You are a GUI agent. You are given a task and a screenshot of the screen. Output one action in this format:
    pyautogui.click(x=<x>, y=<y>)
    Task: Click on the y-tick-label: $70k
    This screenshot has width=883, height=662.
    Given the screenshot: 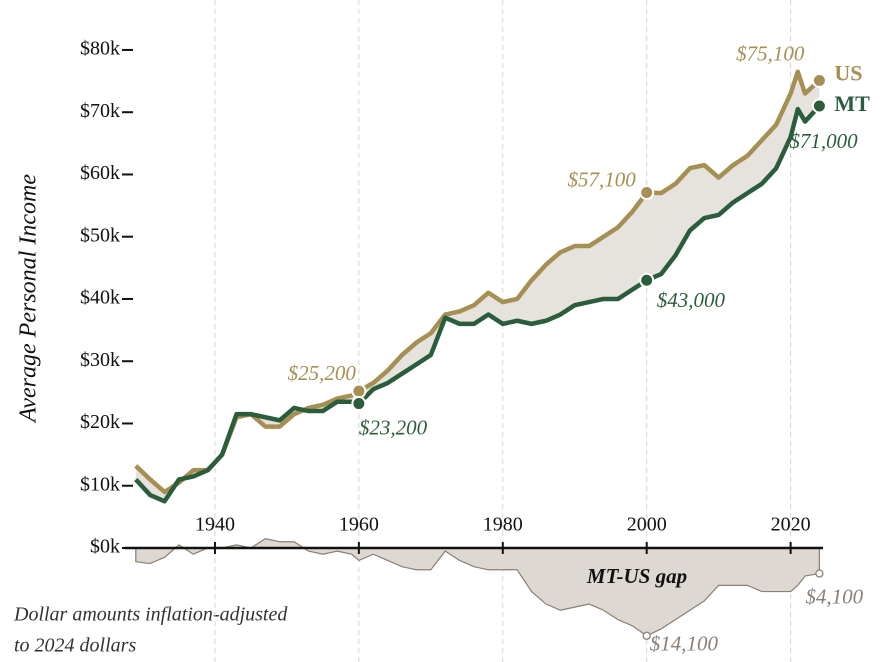 What is the action you would take?
    pyautogui.click(x=100, y=111)
    